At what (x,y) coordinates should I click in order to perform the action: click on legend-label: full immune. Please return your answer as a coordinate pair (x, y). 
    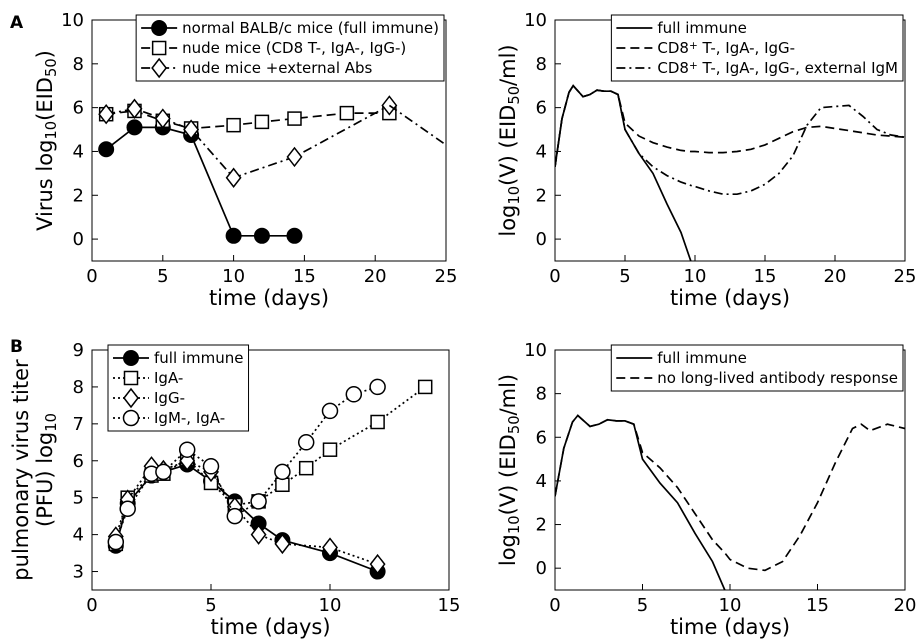
    Looking at the image, I should click on (702, 28).